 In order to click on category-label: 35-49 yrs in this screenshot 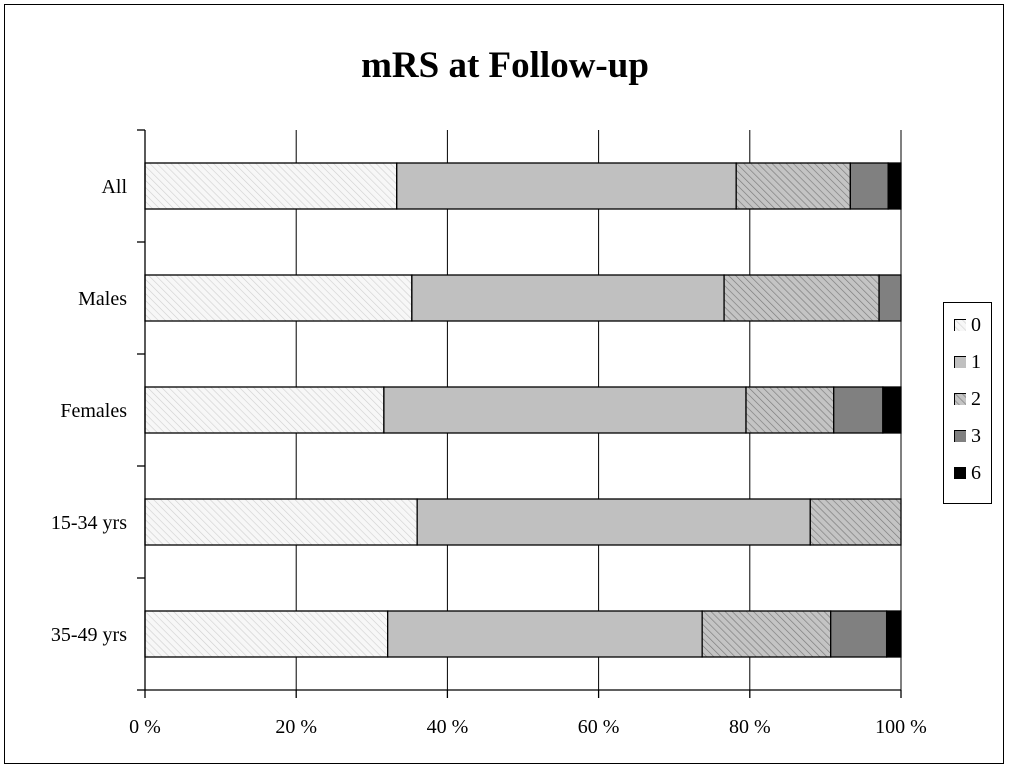, I will do `click(89, 635)`.